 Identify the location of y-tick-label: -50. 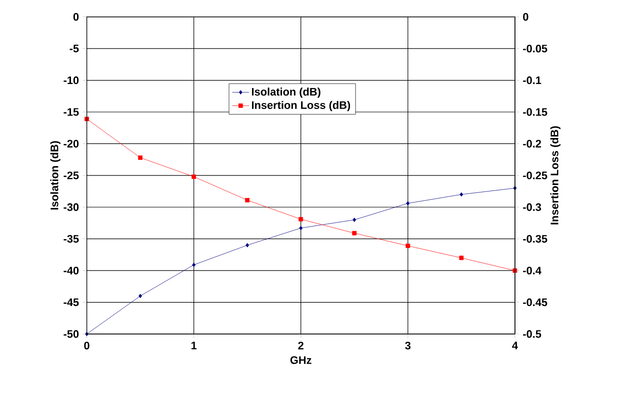
(71, 334).